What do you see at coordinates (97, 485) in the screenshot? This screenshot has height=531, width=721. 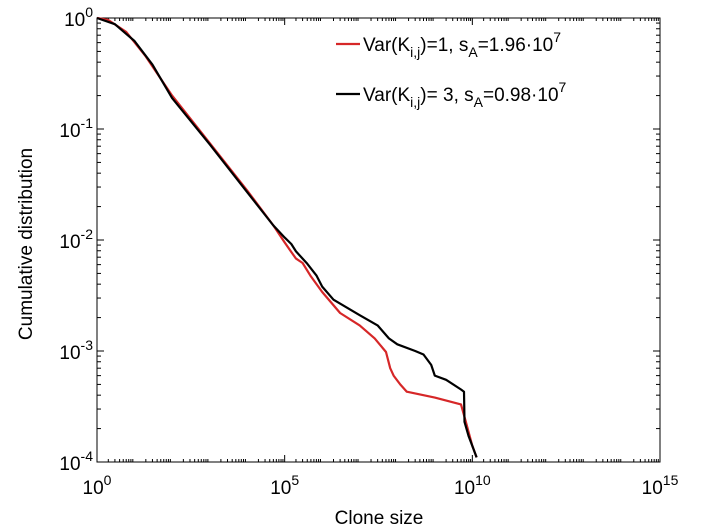 I see `x-tick-label: 10⁰` at bounding box center [97, 485].